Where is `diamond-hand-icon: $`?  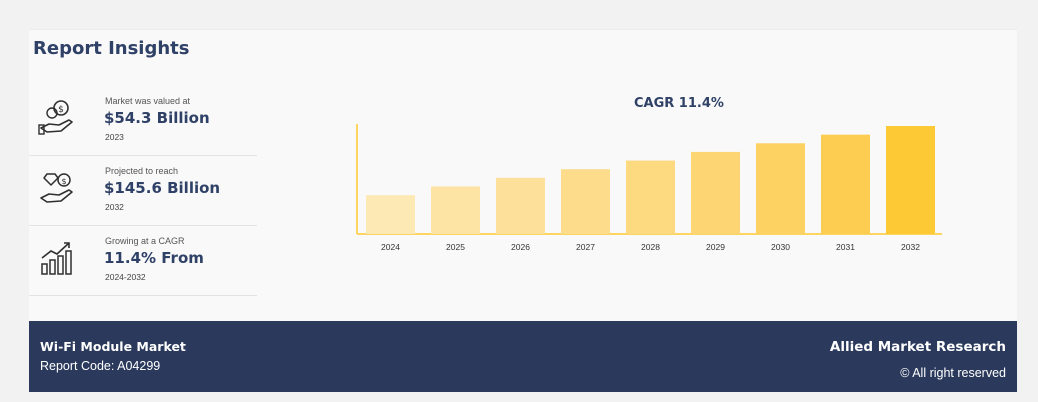 diamond-hand-icon: $ is located at coordinates (56, 188).